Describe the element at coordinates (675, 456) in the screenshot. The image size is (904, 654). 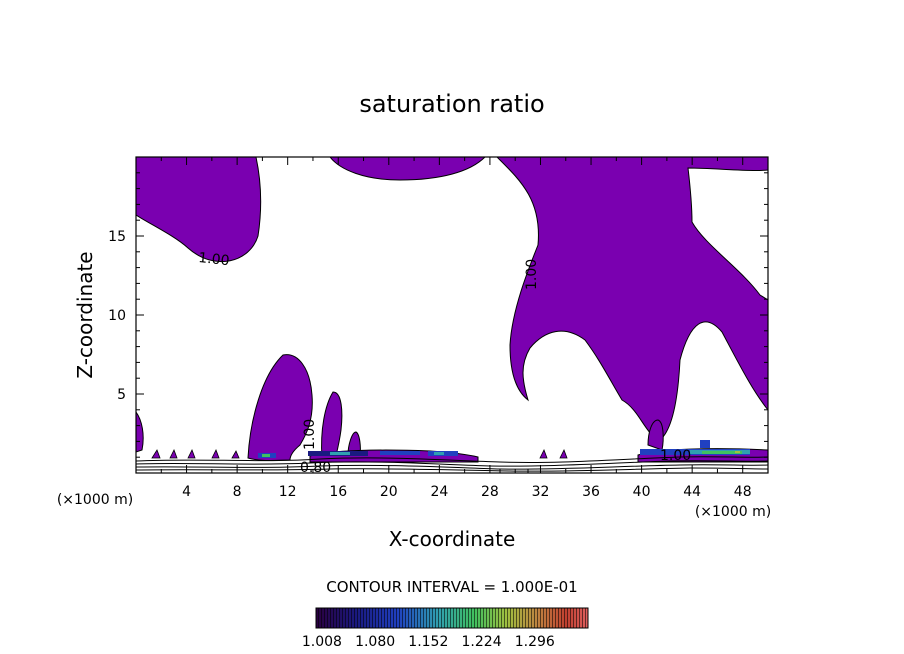
I see `contour-label-right: 1.00` at that location.